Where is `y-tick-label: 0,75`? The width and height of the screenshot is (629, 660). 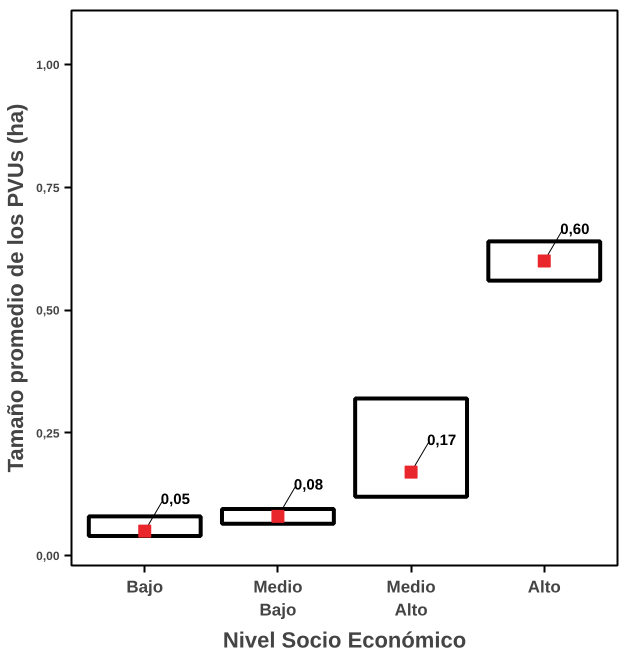
y-tick-label: 0,75 is located at coordinates (48, 187).